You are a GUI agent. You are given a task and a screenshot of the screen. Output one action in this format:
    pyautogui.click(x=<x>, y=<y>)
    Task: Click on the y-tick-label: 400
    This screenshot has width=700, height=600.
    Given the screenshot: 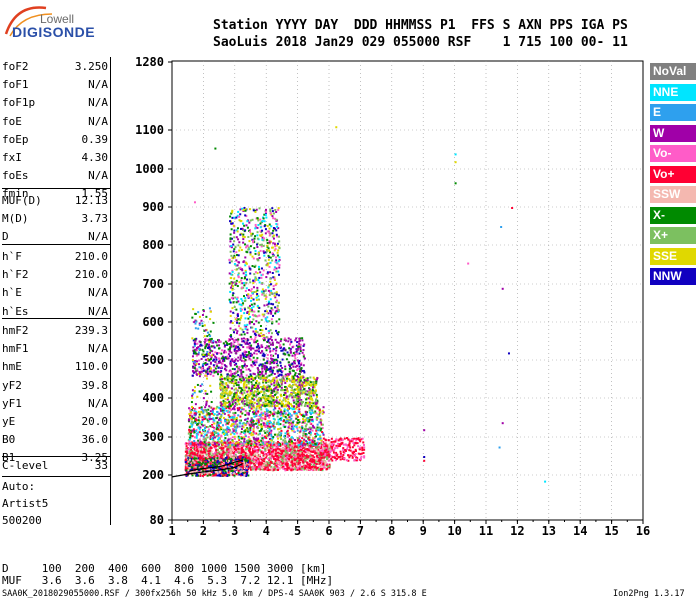 What is the action you would take?
    pyautogui.click(x=153, y=398)
    